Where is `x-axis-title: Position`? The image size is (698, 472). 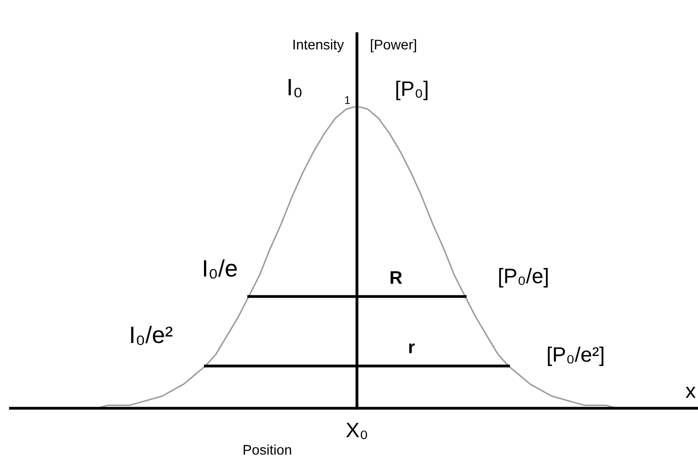
x-axis-title: Position is located at coordinates (268, 449).